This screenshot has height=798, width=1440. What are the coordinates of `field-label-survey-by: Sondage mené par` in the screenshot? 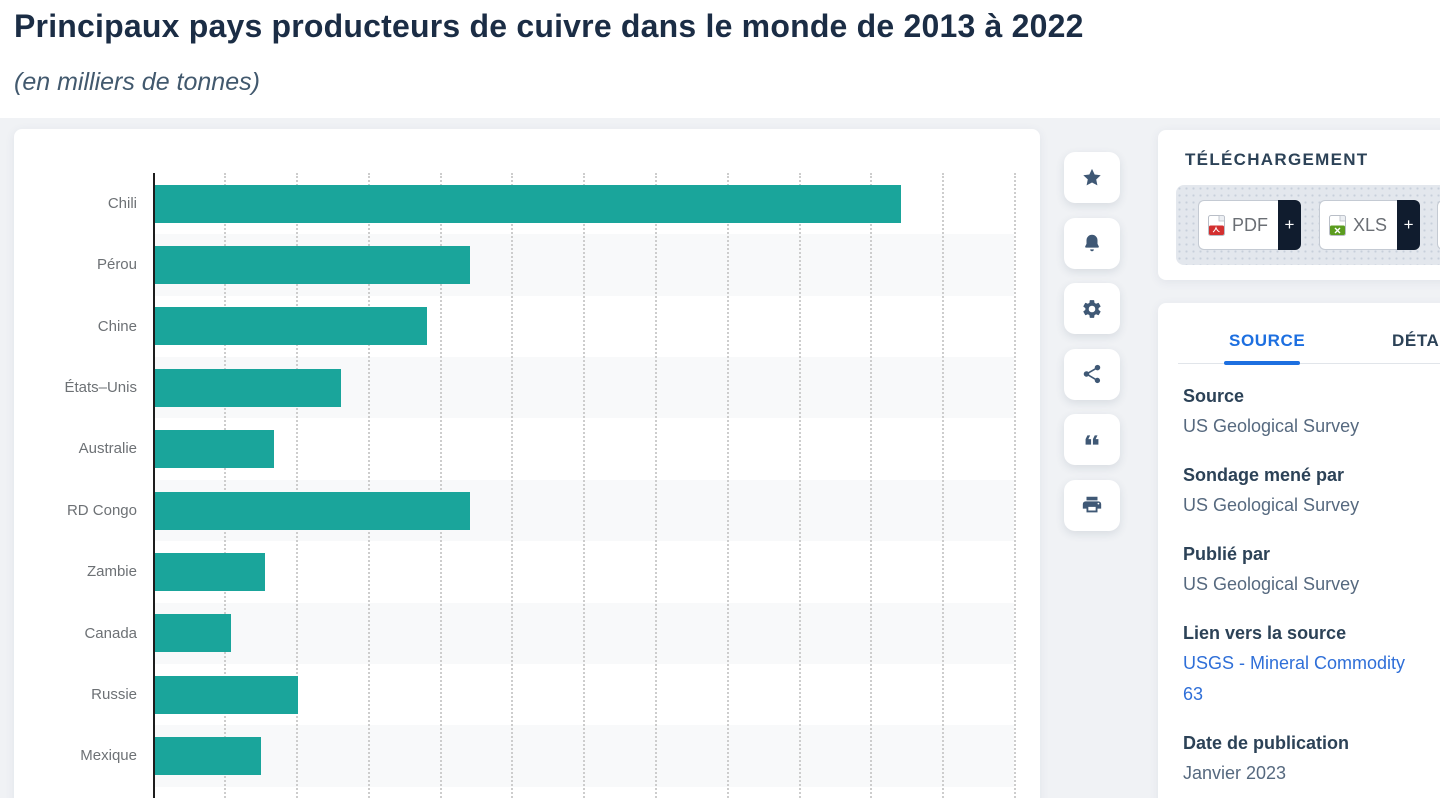 It's located at (1264, 475).